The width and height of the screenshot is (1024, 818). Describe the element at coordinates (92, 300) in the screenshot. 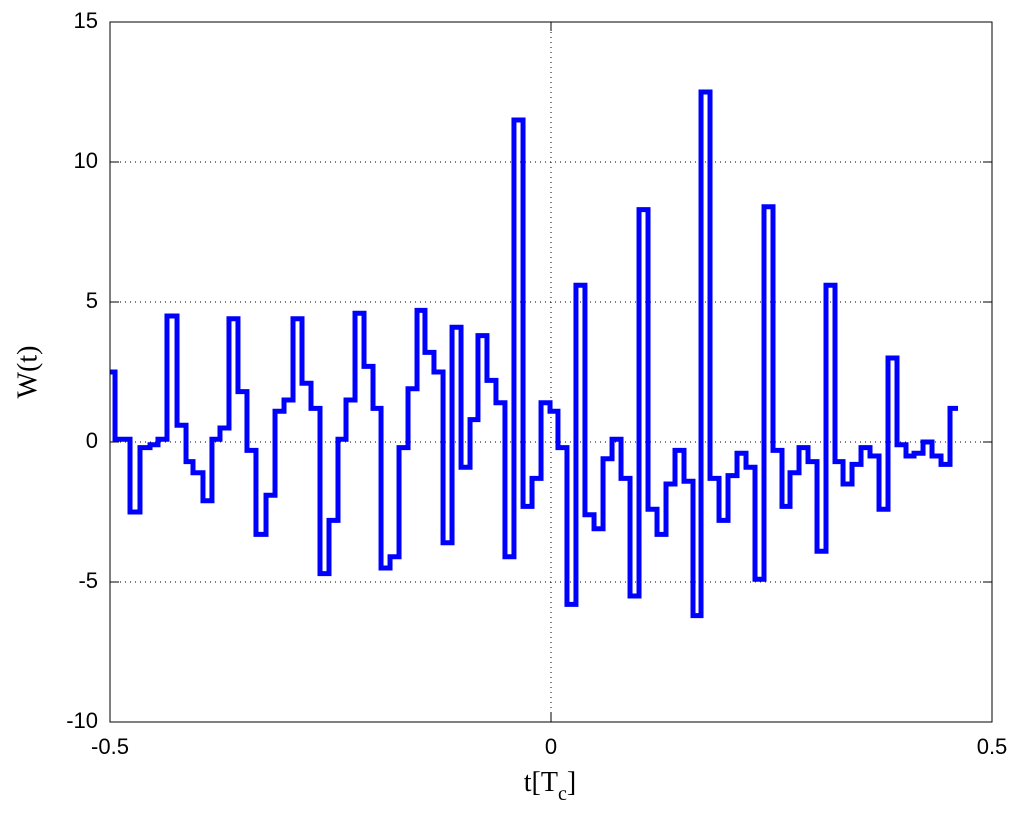

I see `y-tick-label: 5` at that location.